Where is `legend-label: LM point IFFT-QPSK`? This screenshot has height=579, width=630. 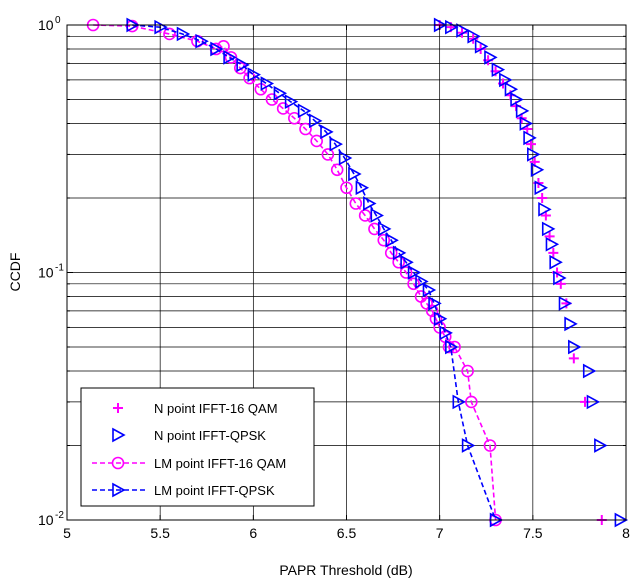 legend-label: LM point IFFT-QPSK is located at coordinates (214, 490).